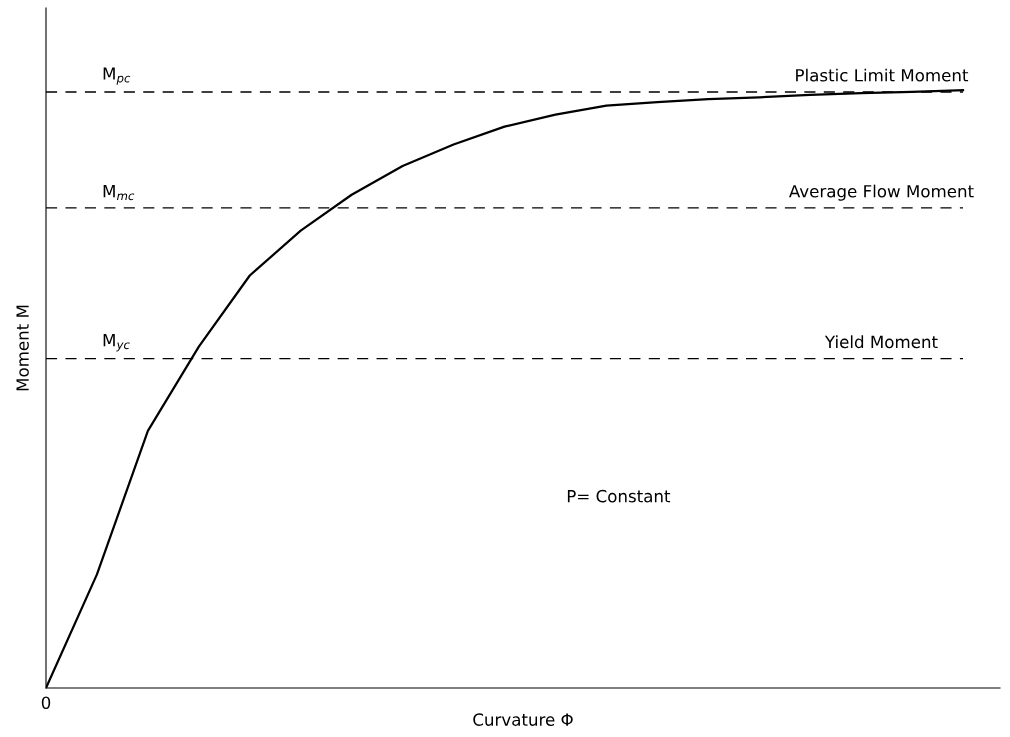 The width and height of the screenshot is (1010, 737). Describe the element at coordinates (882, 75) in the screenshot. I see `annotation: Plastic Limit Moment` at that location.